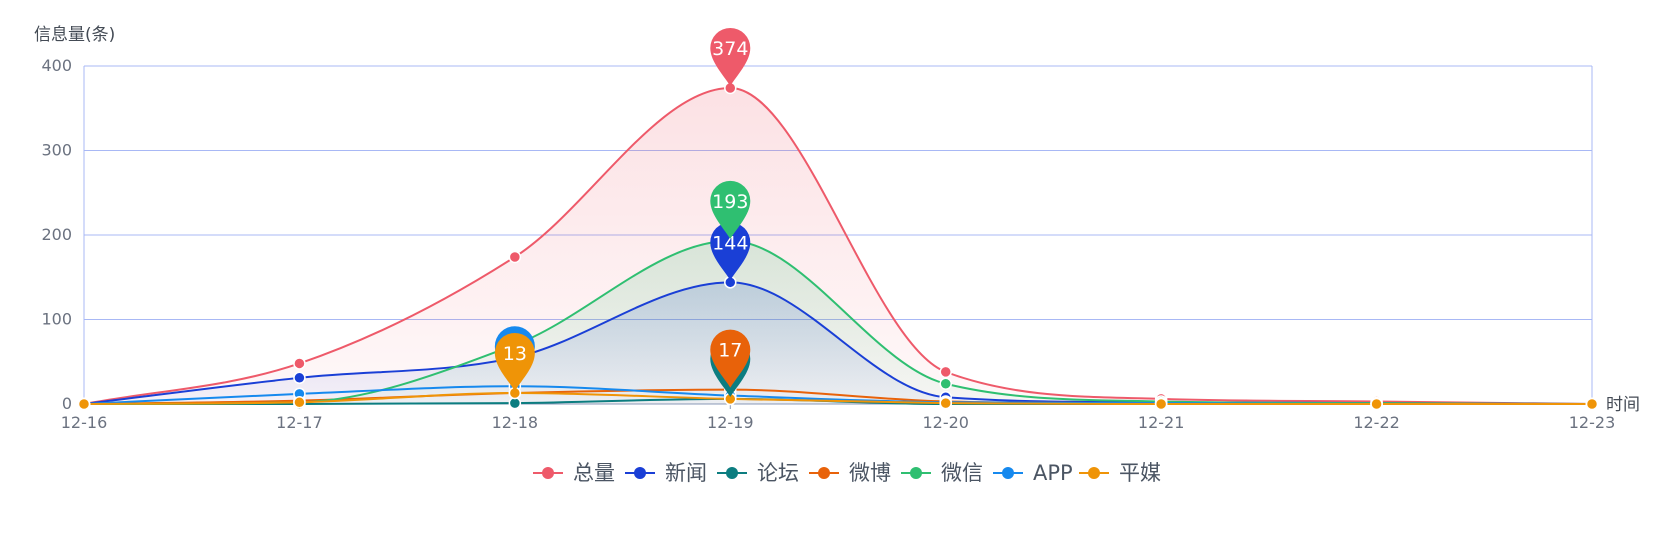 The width and height of the screenshot is (1680, 537). I want to click on x-tick-label: 12-18, so click(515, 422).